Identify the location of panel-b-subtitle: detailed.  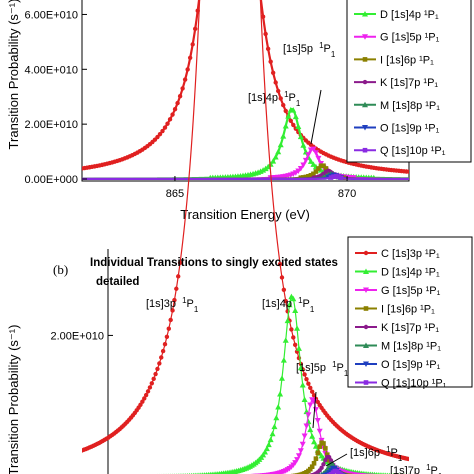
(117, 282).